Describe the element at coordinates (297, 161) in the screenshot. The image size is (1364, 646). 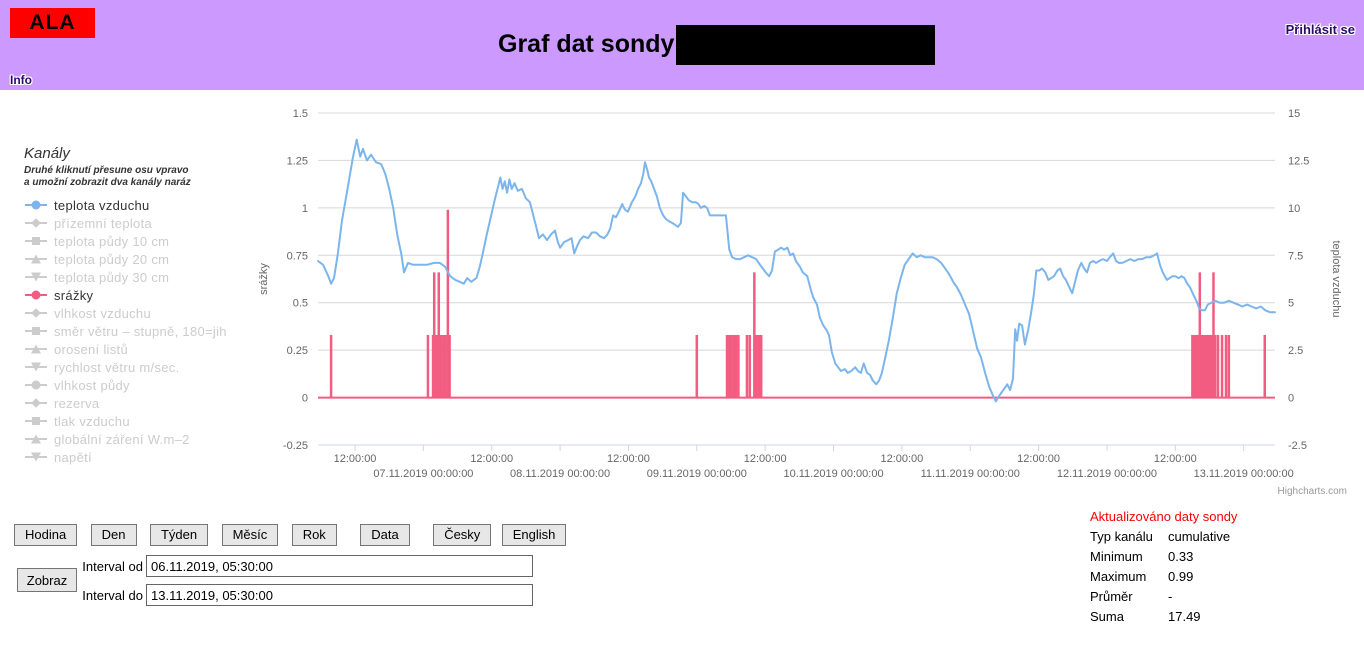
I see `svg-text: 1.25` at that location.